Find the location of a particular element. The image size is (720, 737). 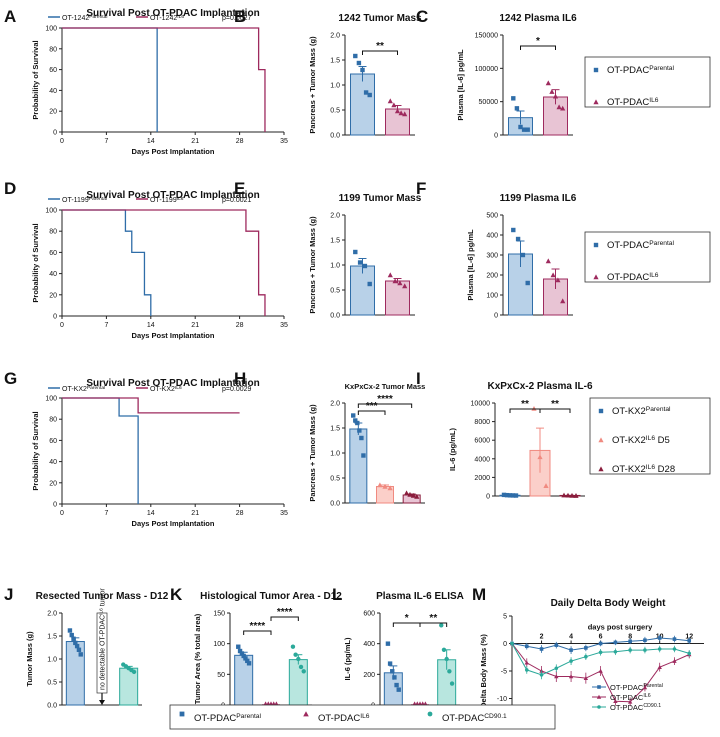

x-tick-label: 35 is located at coordinates (284, 325).